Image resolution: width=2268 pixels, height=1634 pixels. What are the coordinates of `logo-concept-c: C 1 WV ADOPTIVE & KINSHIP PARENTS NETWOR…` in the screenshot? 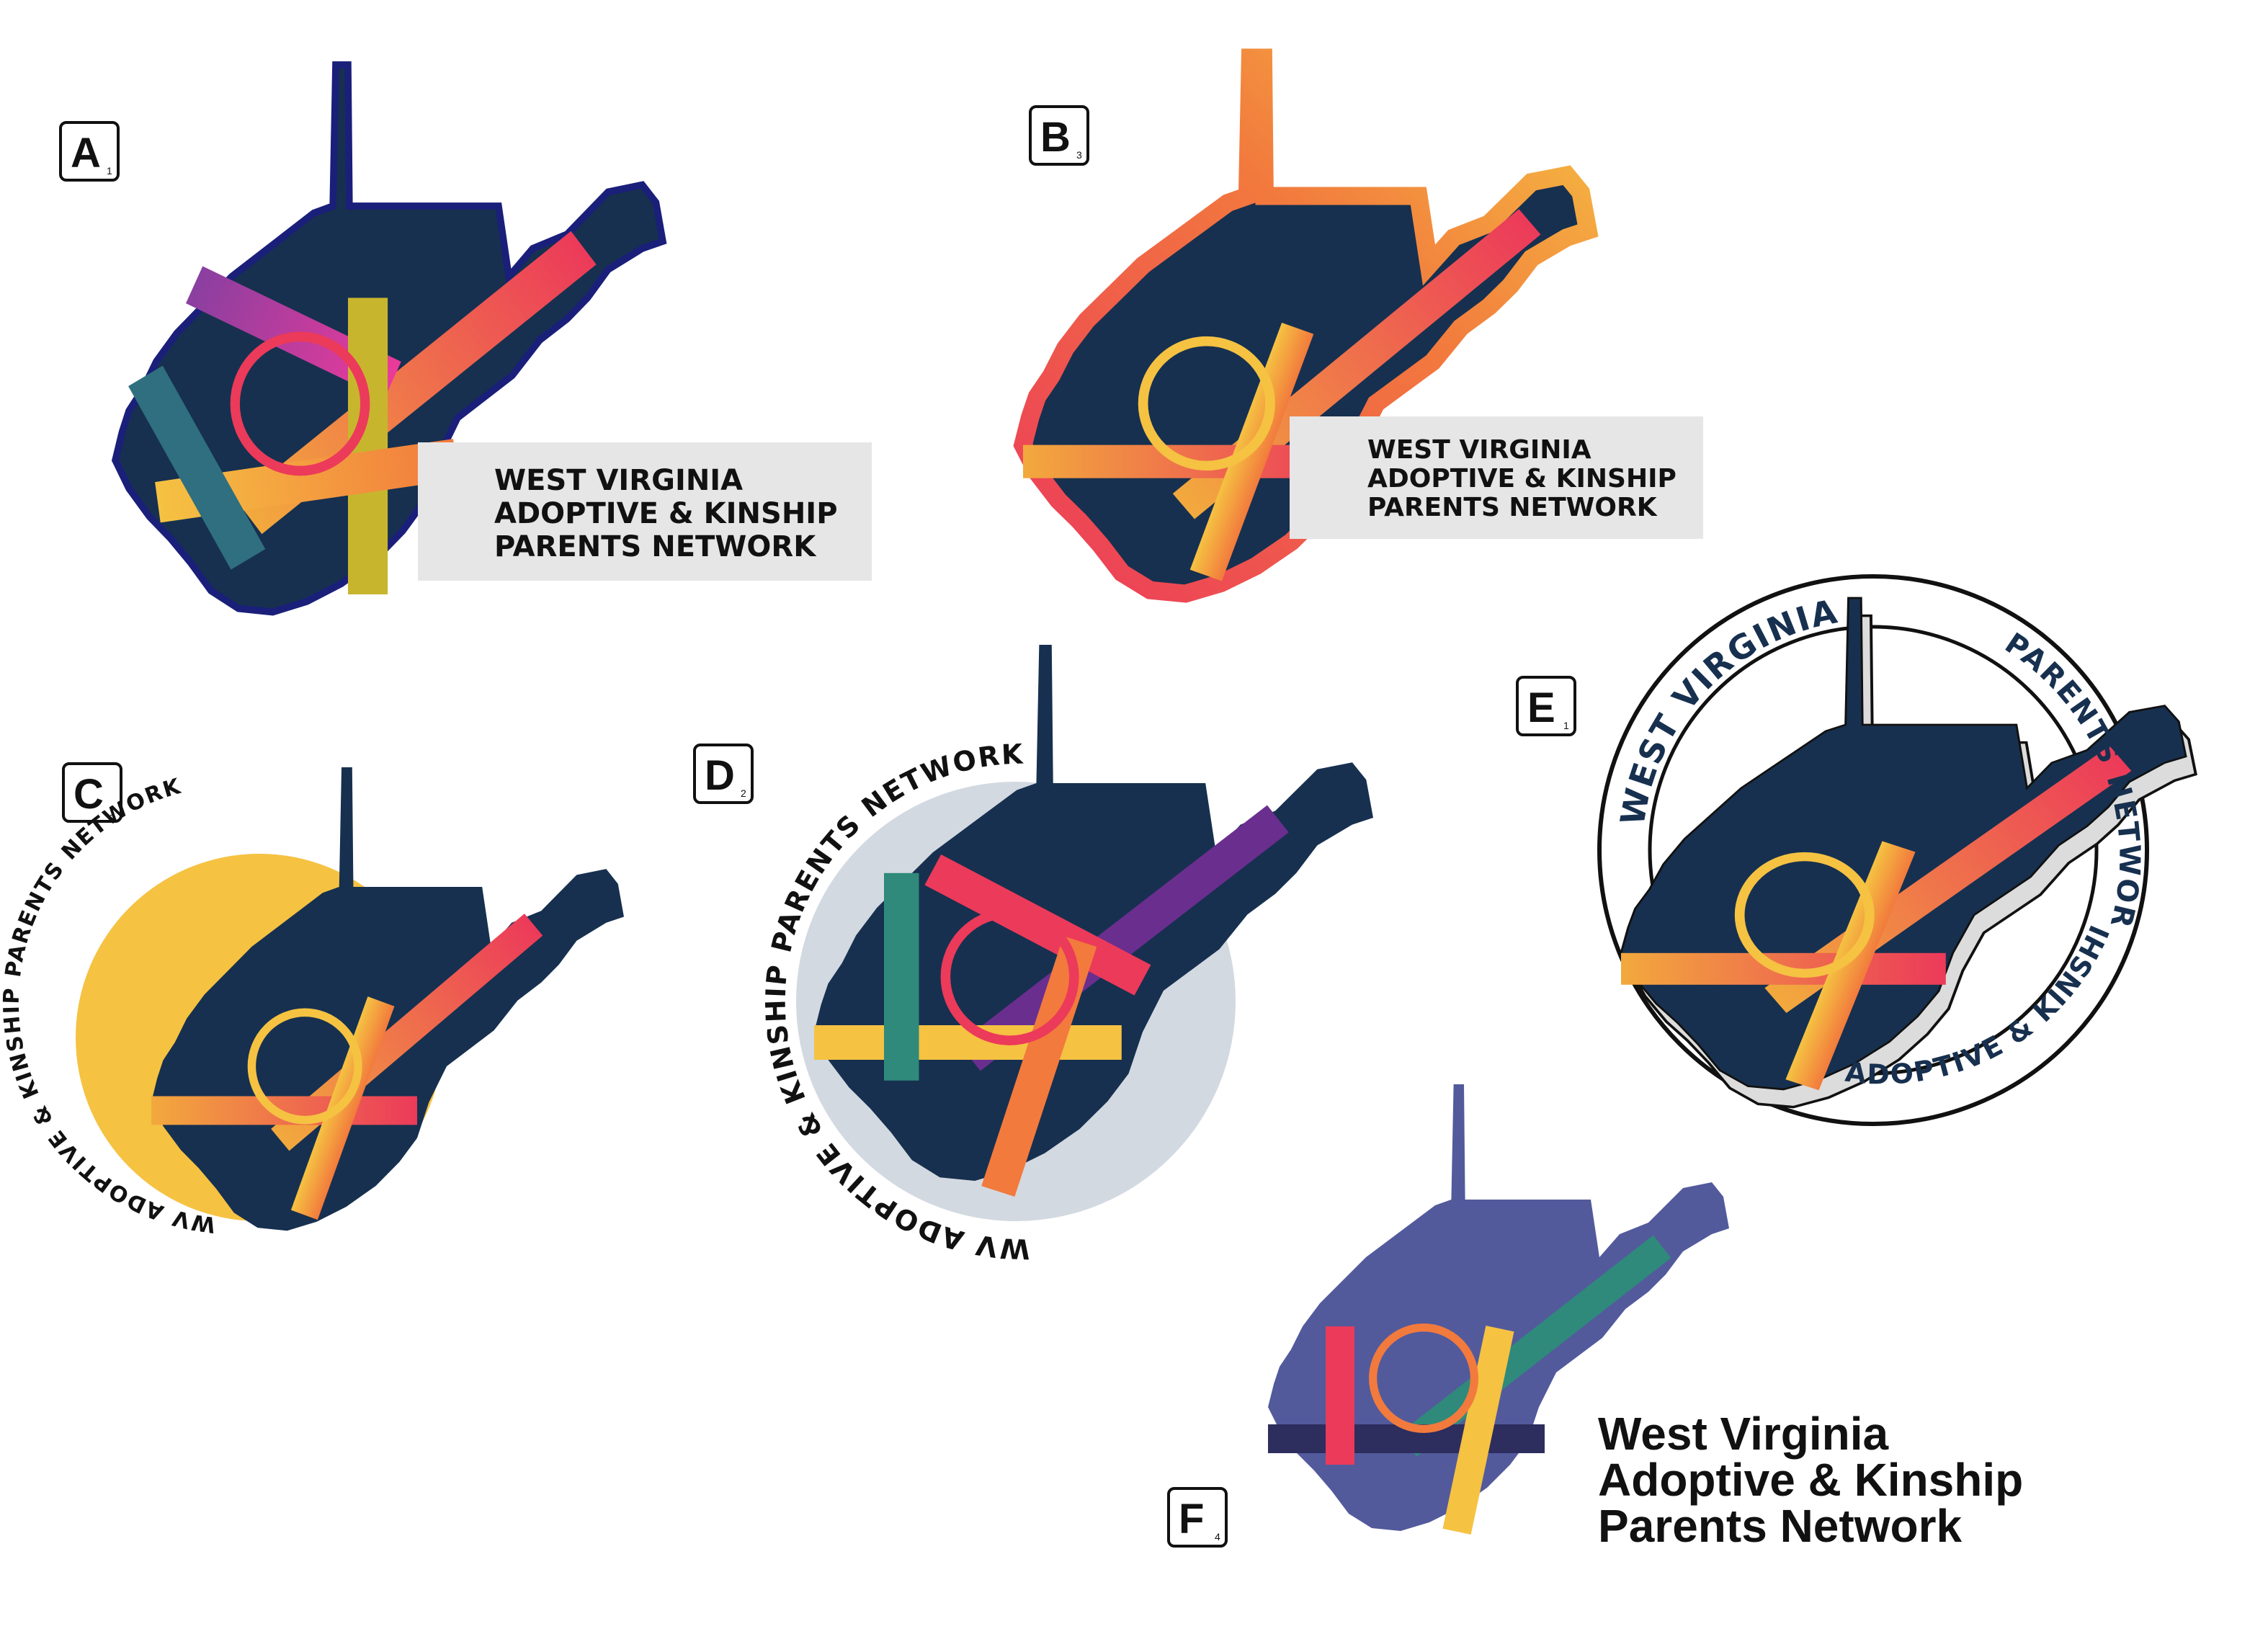 It's located at (312, 999).